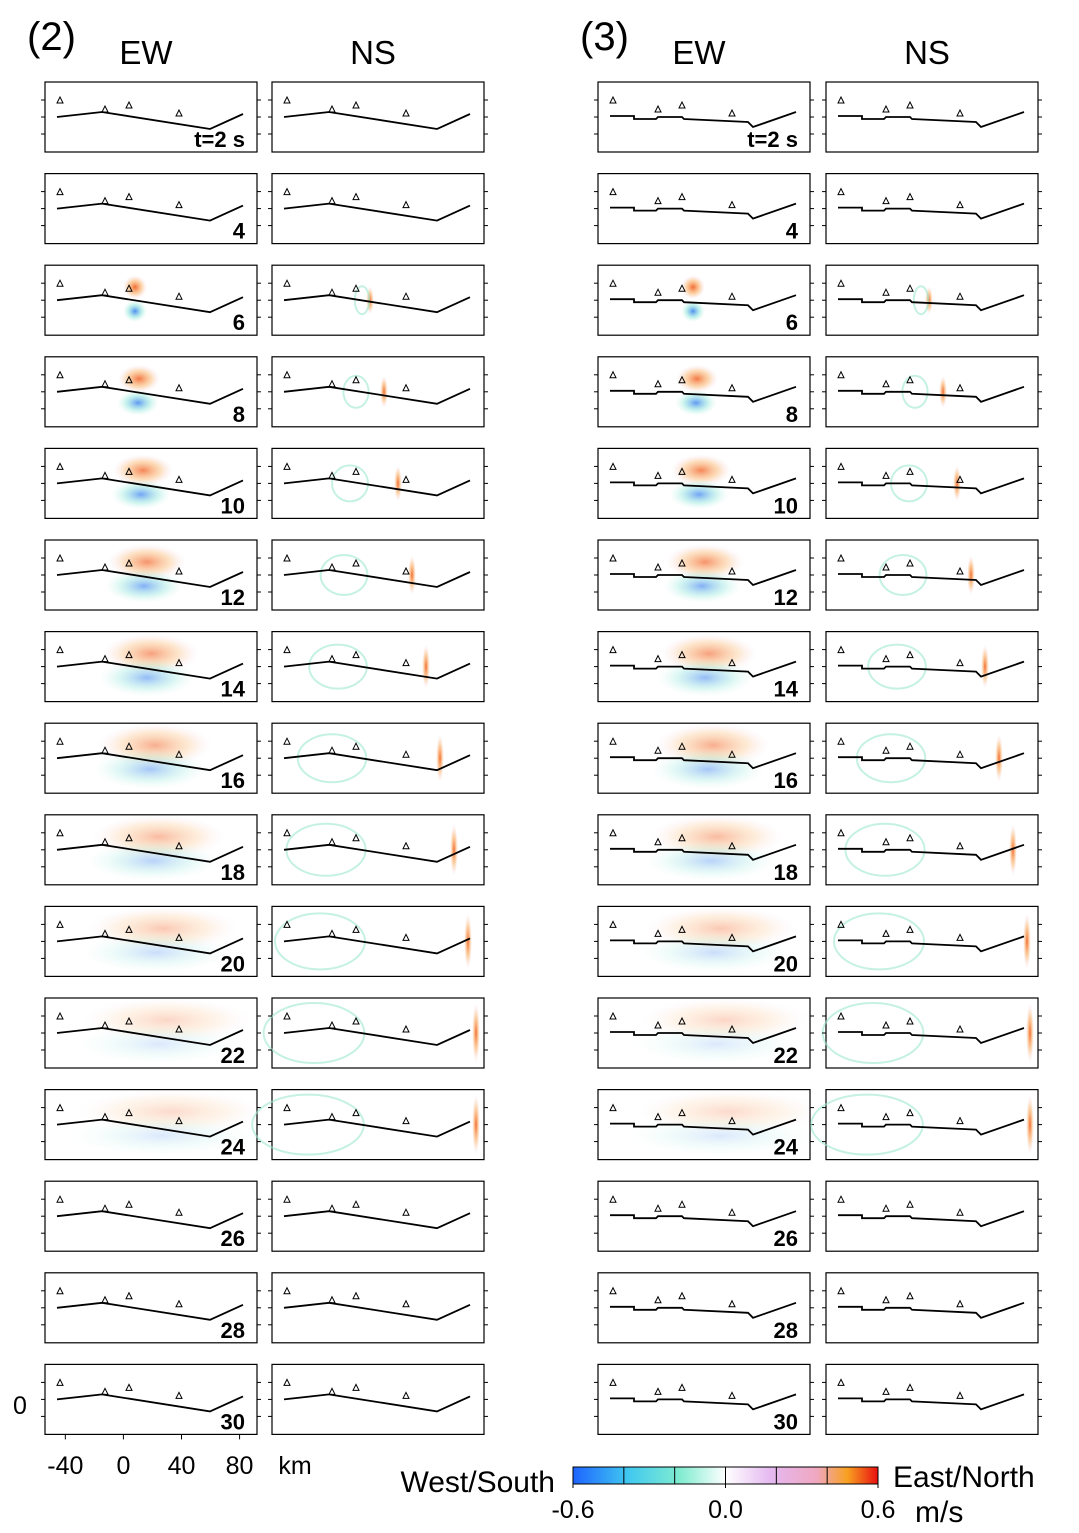 The width and height of the screenshot is (1079, 1533). What do you see at coordinates (572, 1510) in the screenshot?
I see `colorbar-tick-label: -0.6` at bounding box center [572, 1510].